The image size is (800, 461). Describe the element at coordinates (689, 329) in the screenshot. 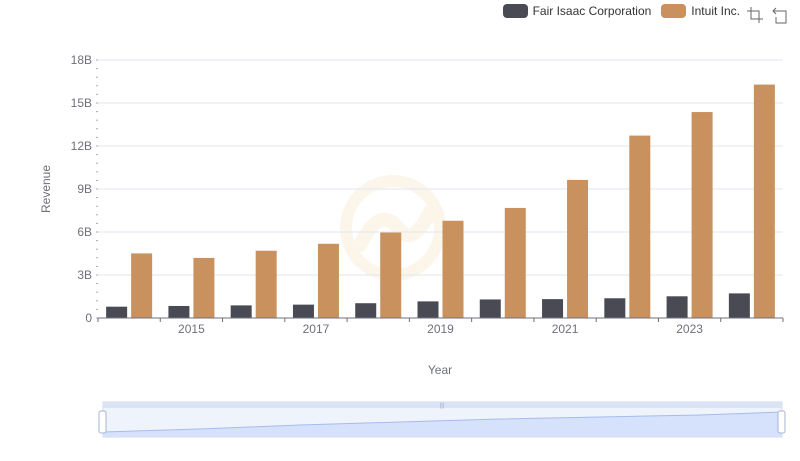

I see `x-tick-label: 2023` at that location.